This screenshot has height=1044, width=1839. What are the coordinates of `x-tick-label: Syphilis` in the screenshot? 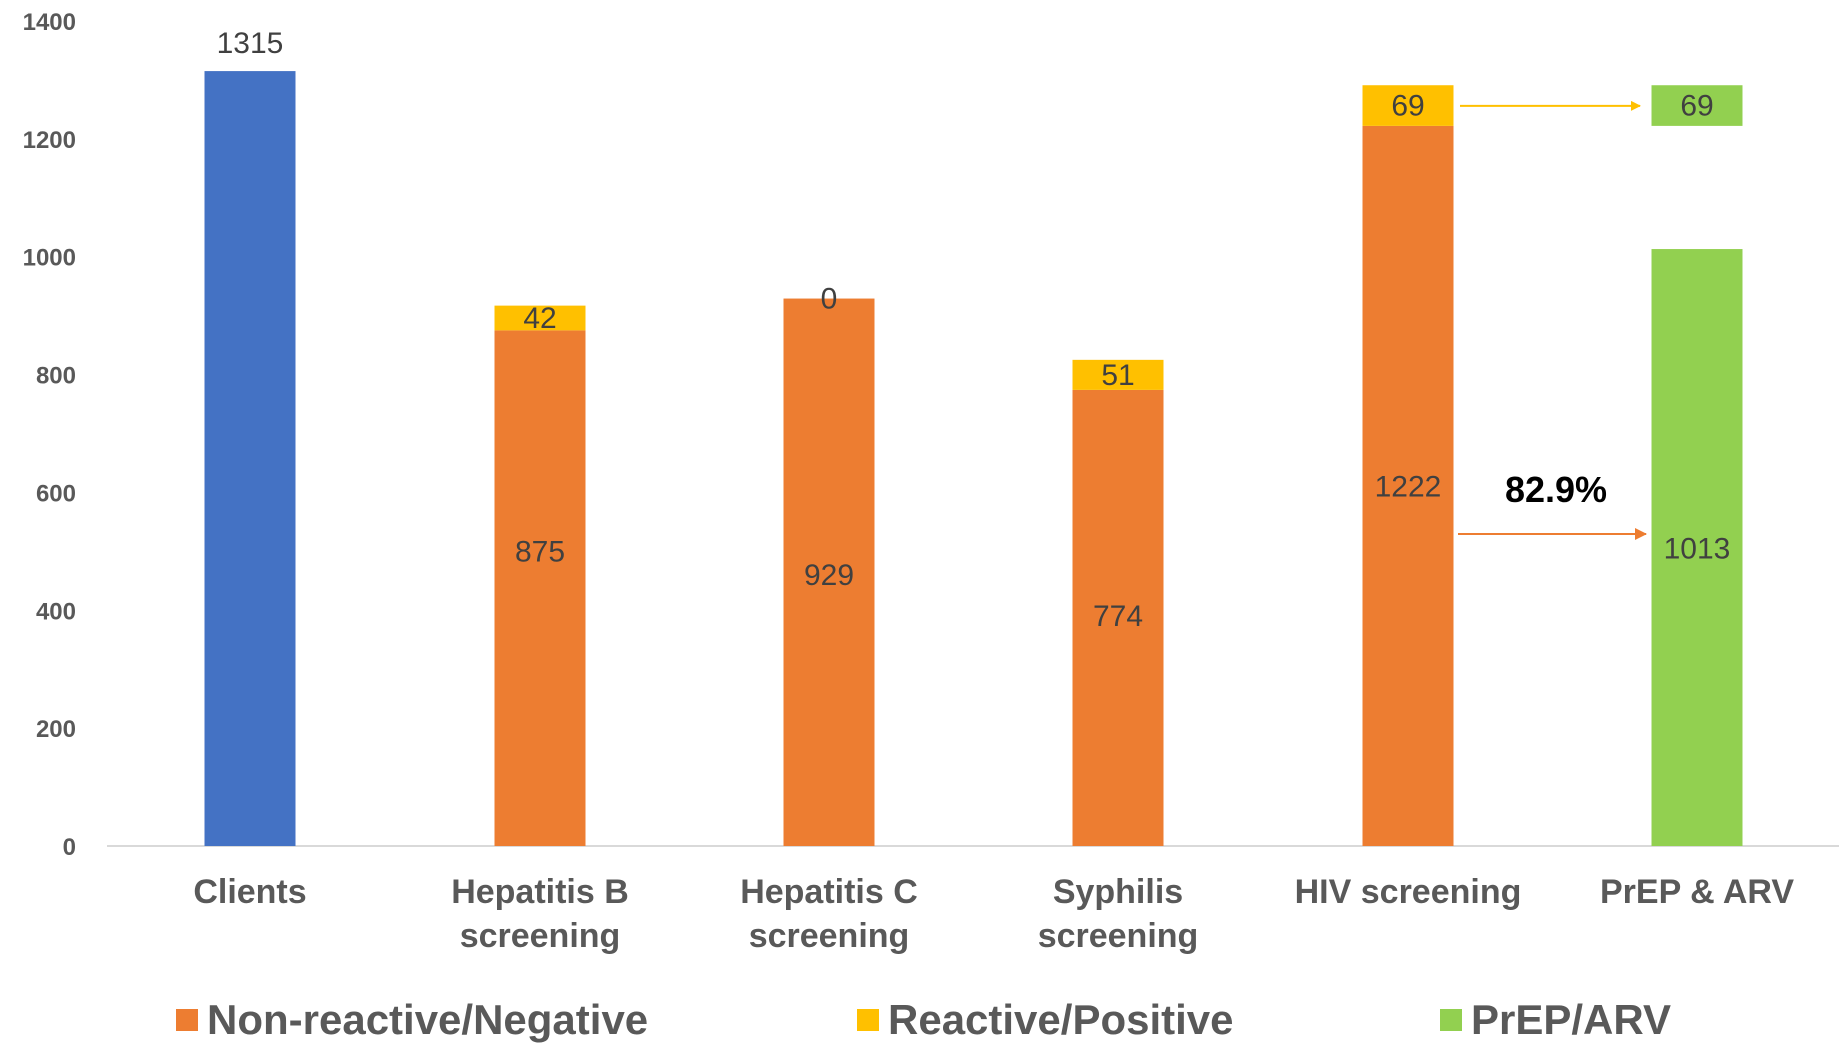 It's located at (1118, 892).